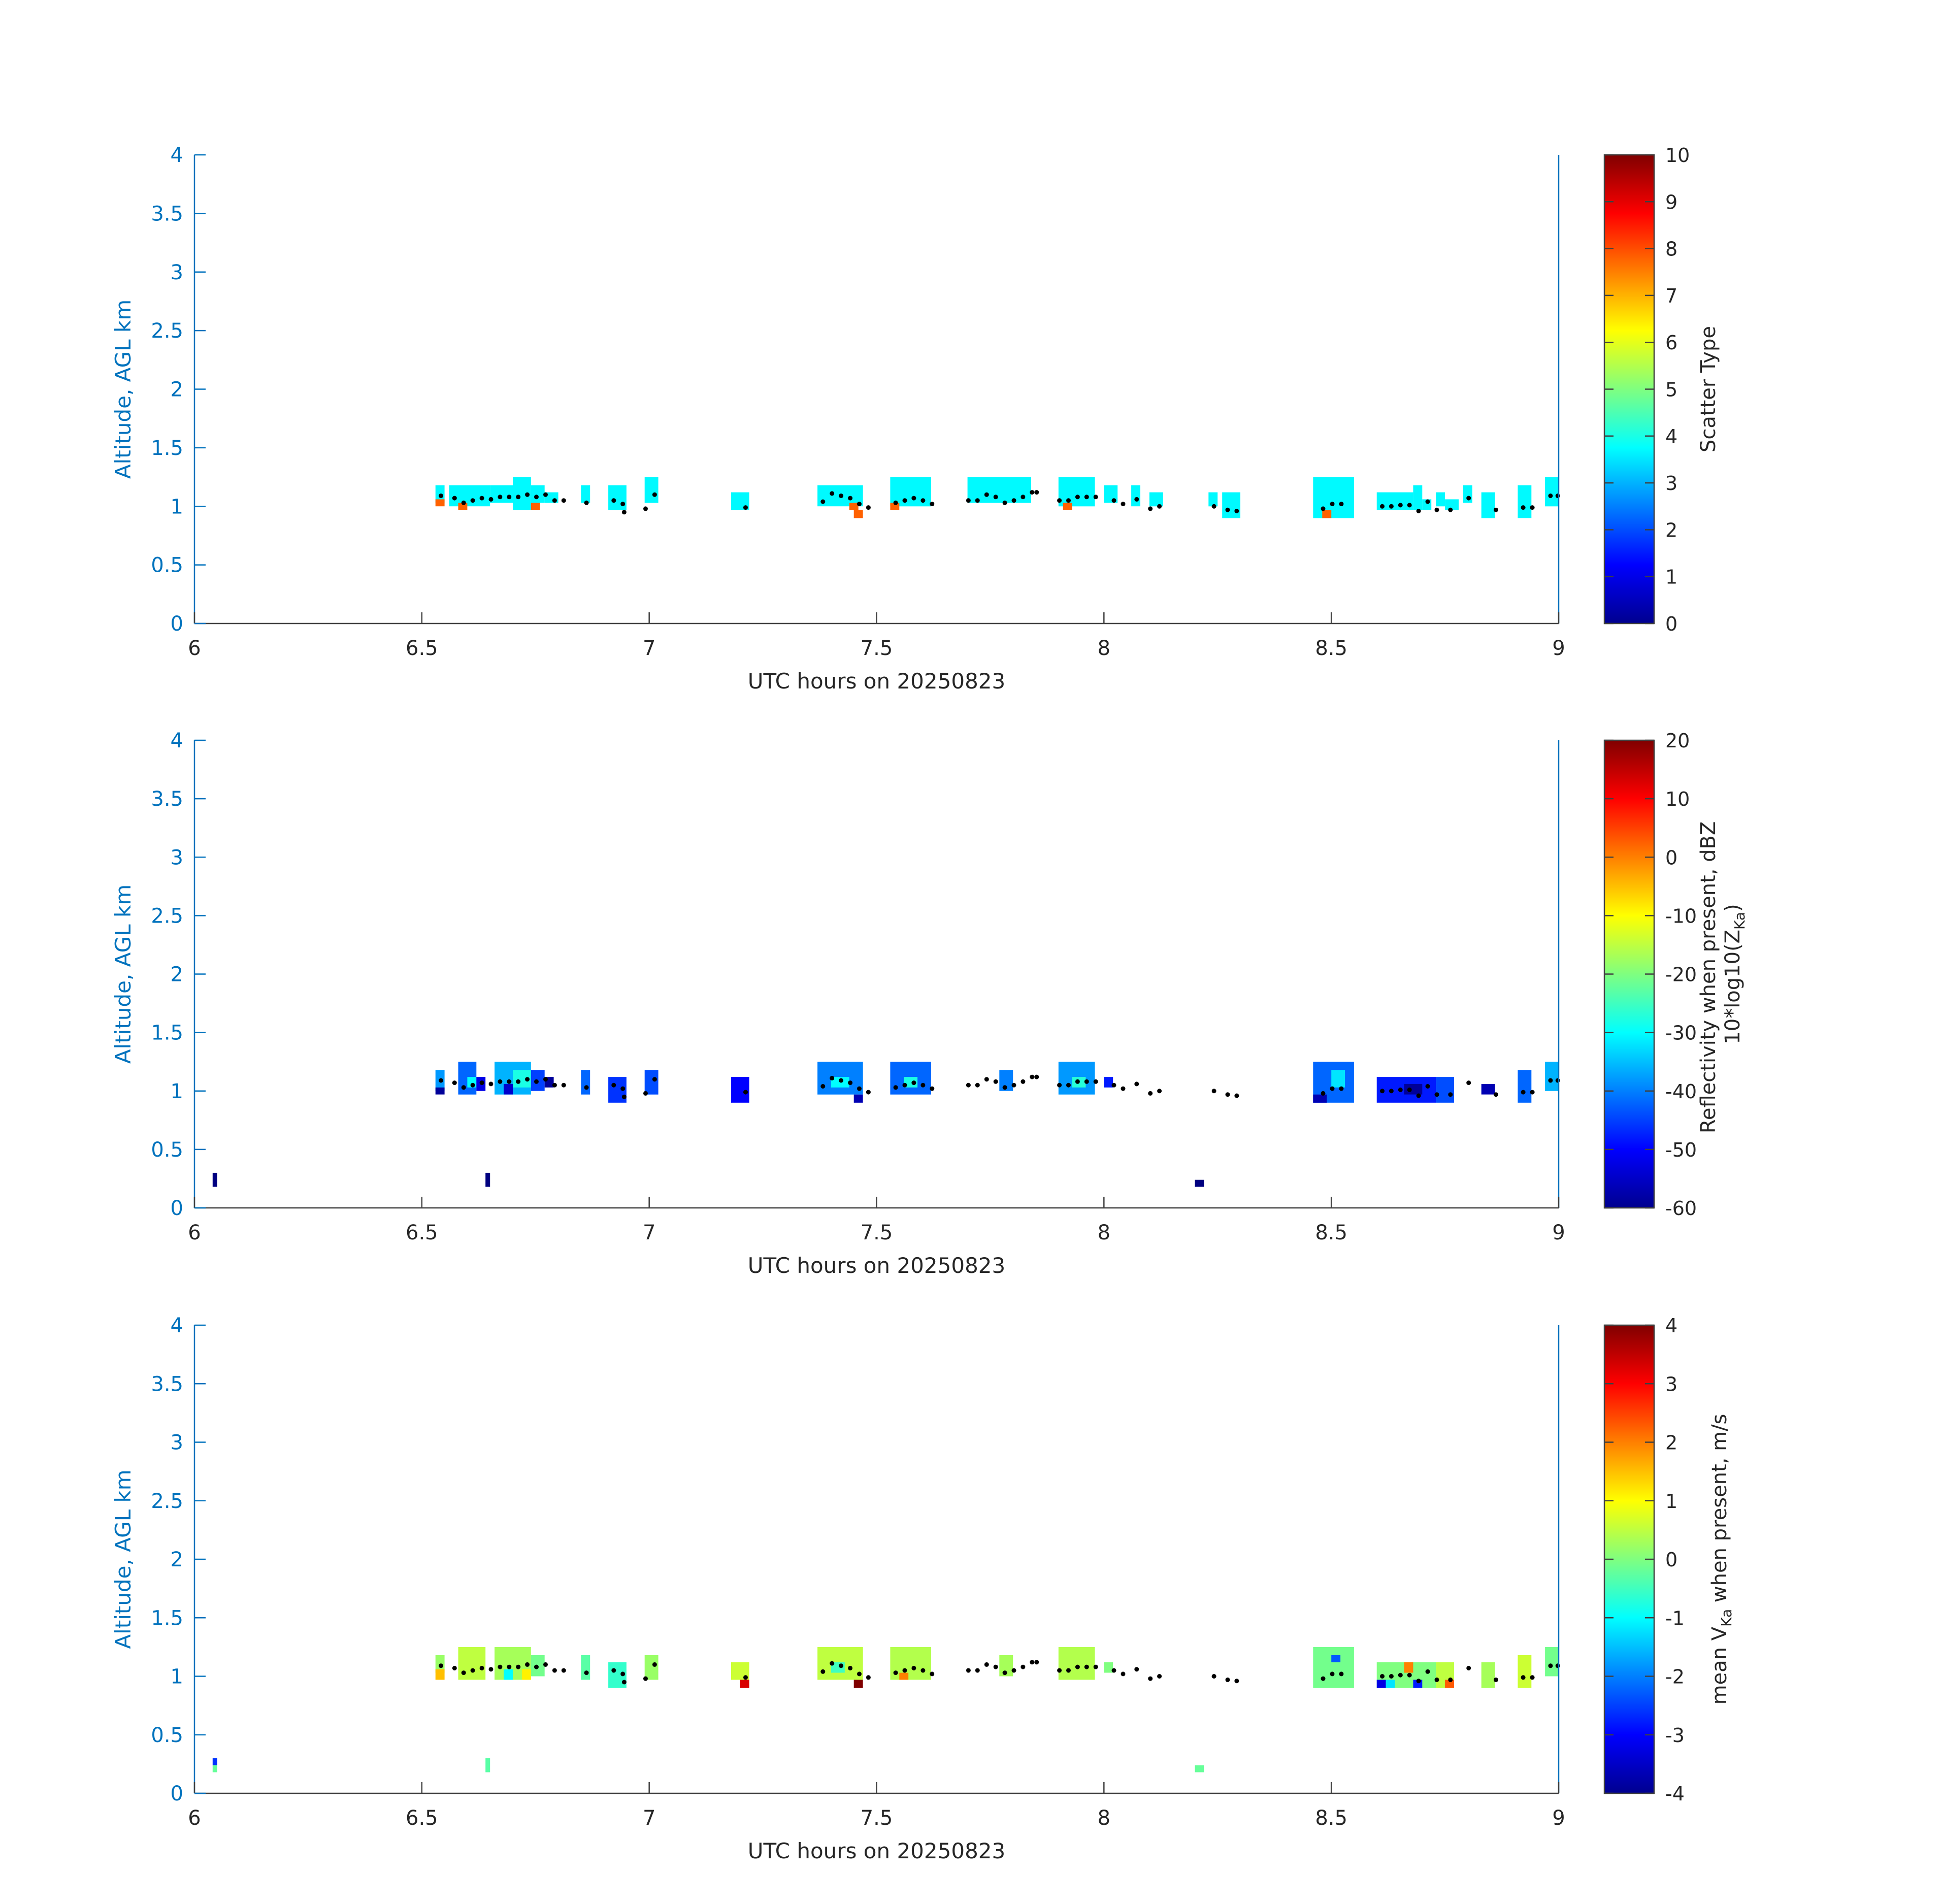  Describe the element at coordinates (123, 390) in the screenshot. I see `y-axis-label: Altitude, AGL km` at that location.